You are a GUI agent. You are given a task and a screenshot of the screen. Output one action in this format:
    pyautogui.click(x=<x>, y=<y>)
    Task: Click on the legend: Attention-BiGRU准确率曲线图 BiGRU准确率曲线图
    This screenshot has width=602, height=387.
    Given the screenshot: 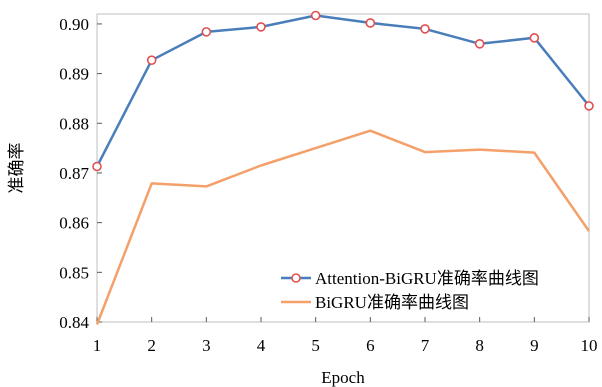 What is the action you would take?
    pyautogui.click(x=432, y=289)
    